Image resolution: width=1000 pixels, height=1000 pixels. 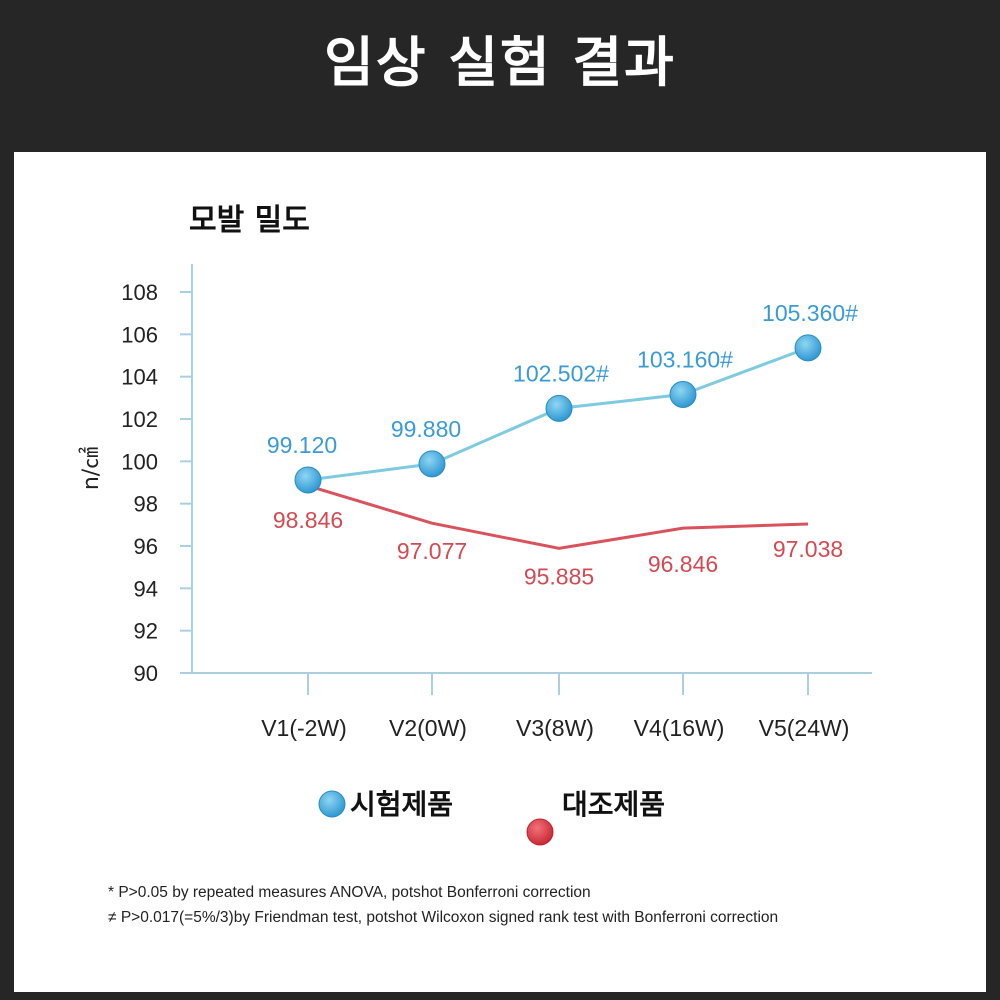 What do you see at coordinates (146, 673) in the screenshot?
I see `y-tick-label-90: 90` at bounding box center [146, 673].